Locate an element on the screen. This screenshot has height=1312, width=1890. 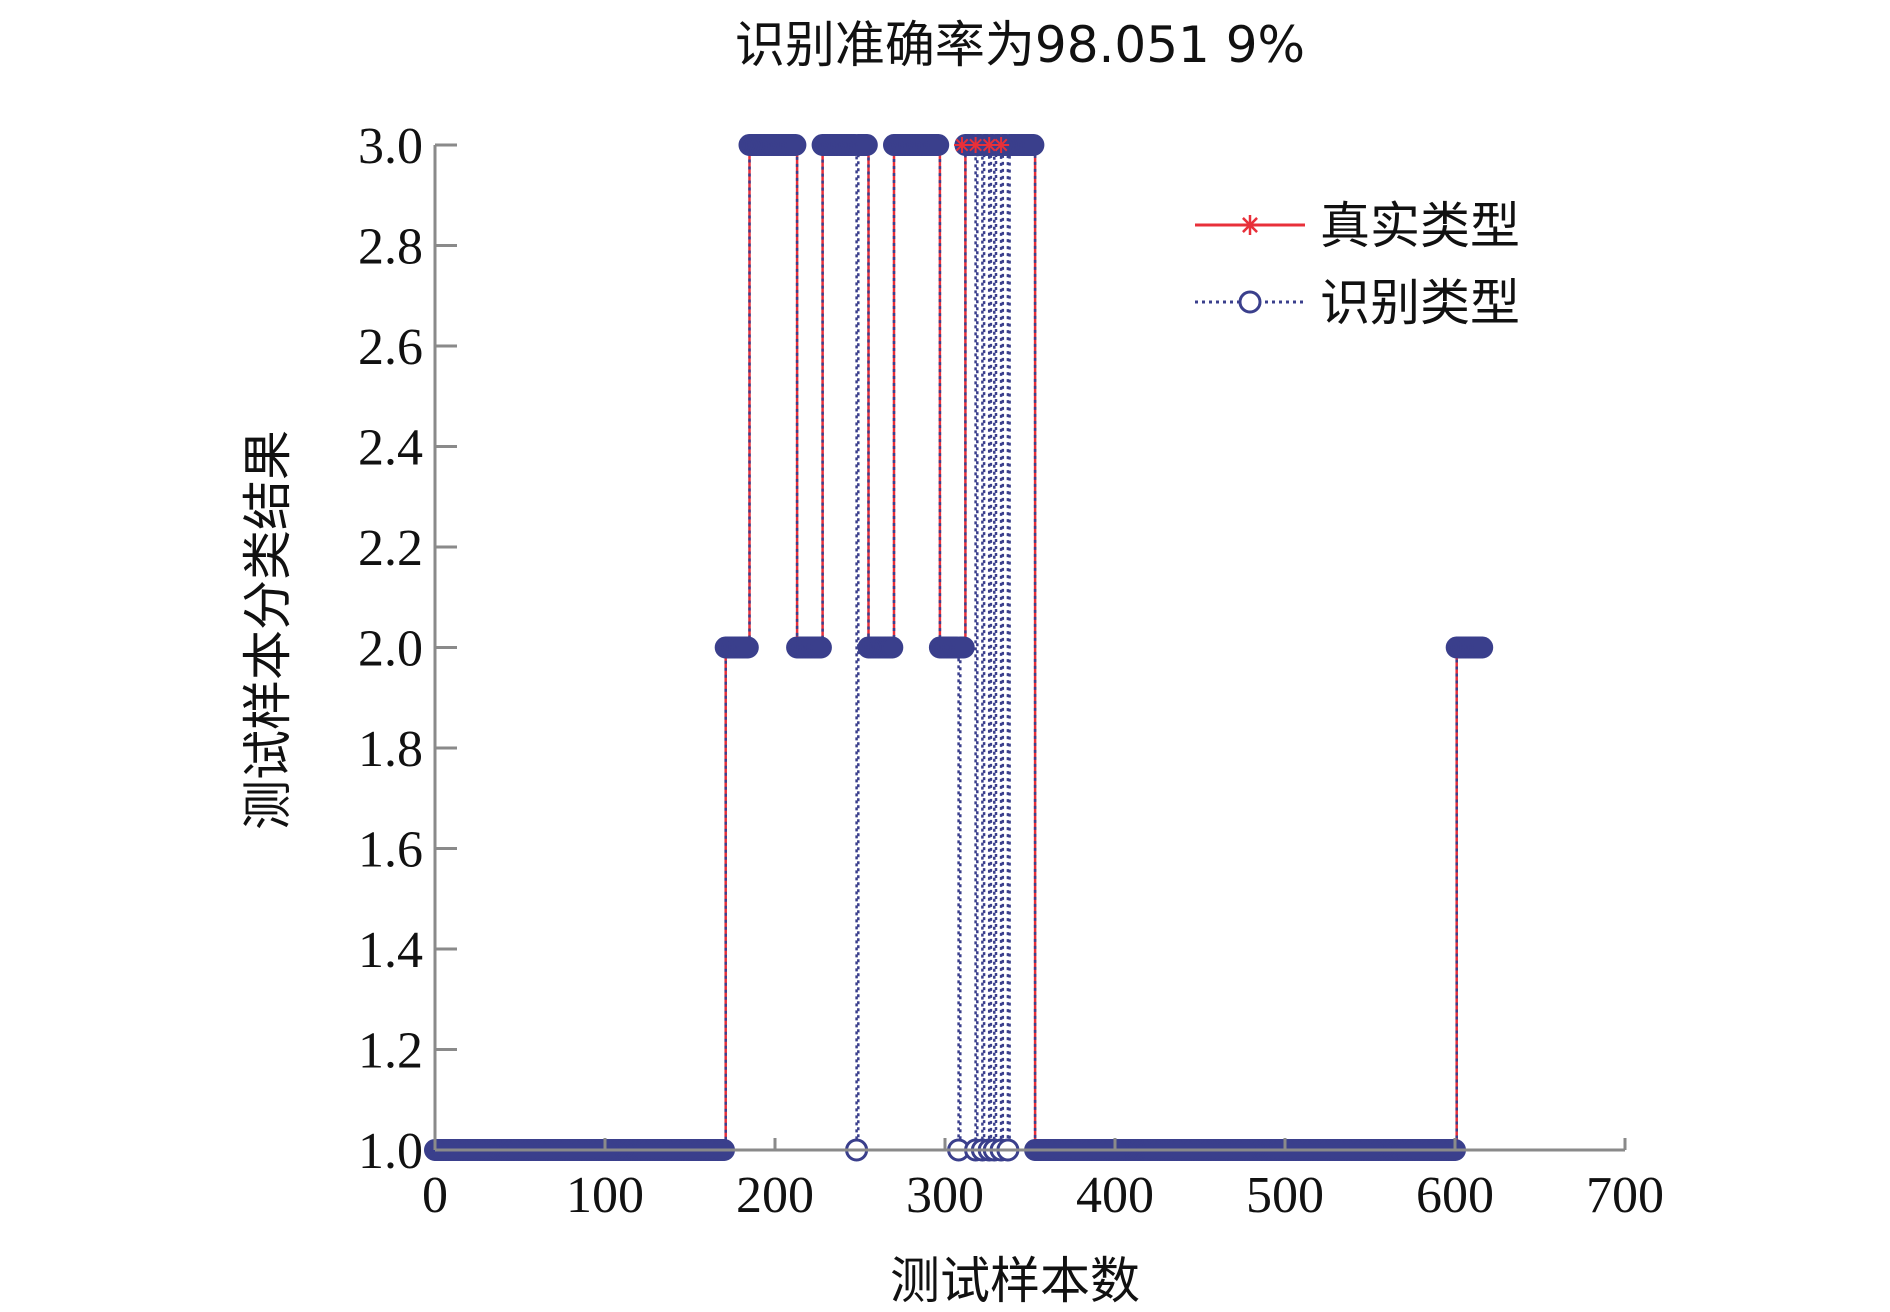
y-tick-label: 1.0 is located at coordinates (390, 1151).